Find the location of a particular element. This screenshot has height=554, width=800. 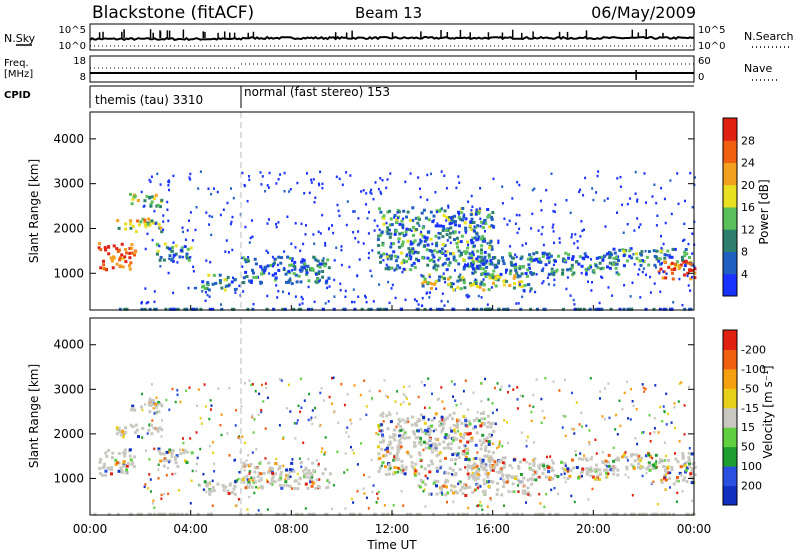

power-colorbar-swatch is located at coordinates (730, 196).